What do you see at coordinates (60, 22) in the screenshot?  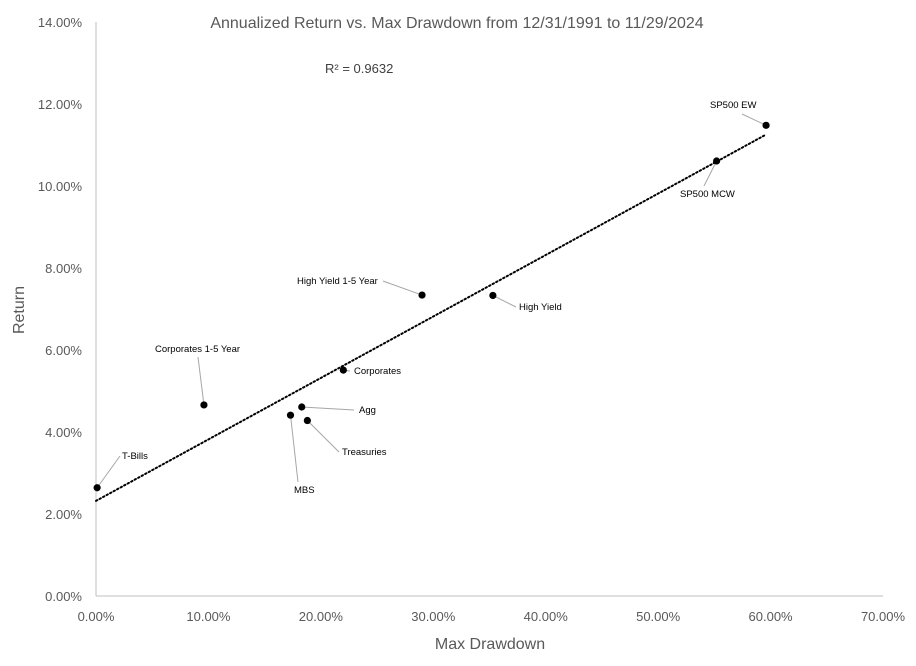 I see `y-tick-label: 14.00%` at bounding box center [60, 22].